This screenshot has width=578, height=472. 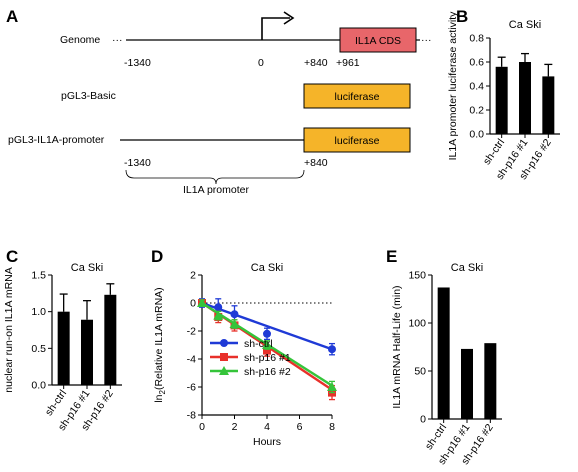 I want to click on coord2-minus-1340: -1340, so click(x=137, y=163).